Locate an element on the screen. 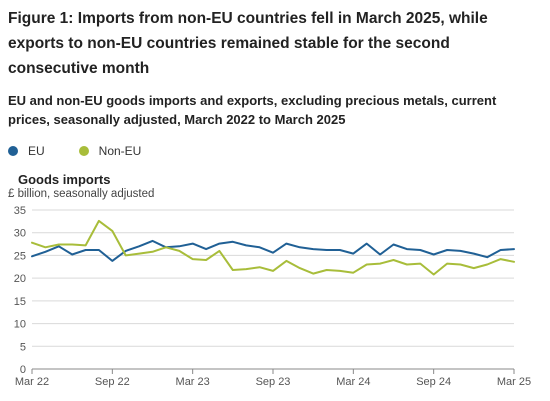 This screenshot has width=550, height=401. y-tick-label-35: 35 is located at coordinates (20, 211).